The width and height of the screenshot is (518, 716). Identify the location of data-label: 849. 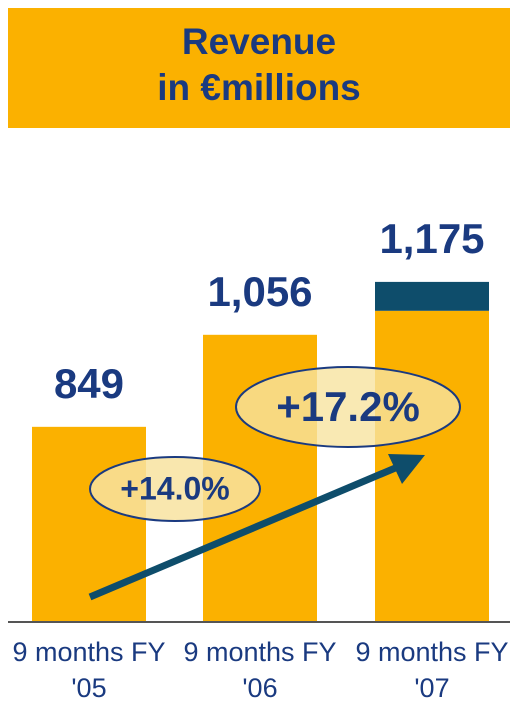
(89, 383).